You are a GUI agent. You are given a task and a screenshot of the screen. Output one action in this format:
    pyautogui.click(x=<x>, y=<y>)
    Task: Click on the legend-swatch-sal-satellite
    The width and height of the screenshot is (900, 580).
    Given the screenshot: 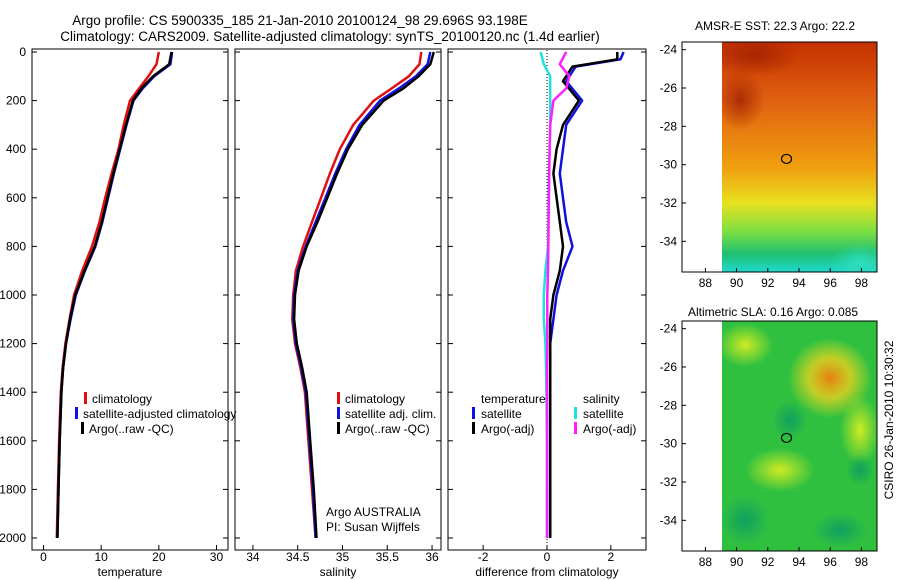 What is the action you would take?
    pyautogui.click(x=575, y=413)
    